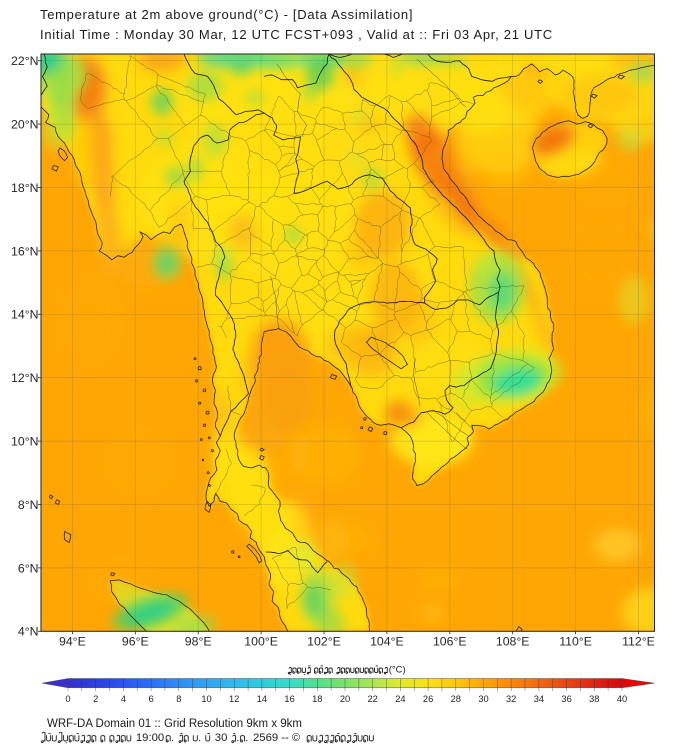 The image size is (676, 756). Describe the element at coordinates (28, 505) in the screenshot. I see `svg-text: 8°N` at that location.